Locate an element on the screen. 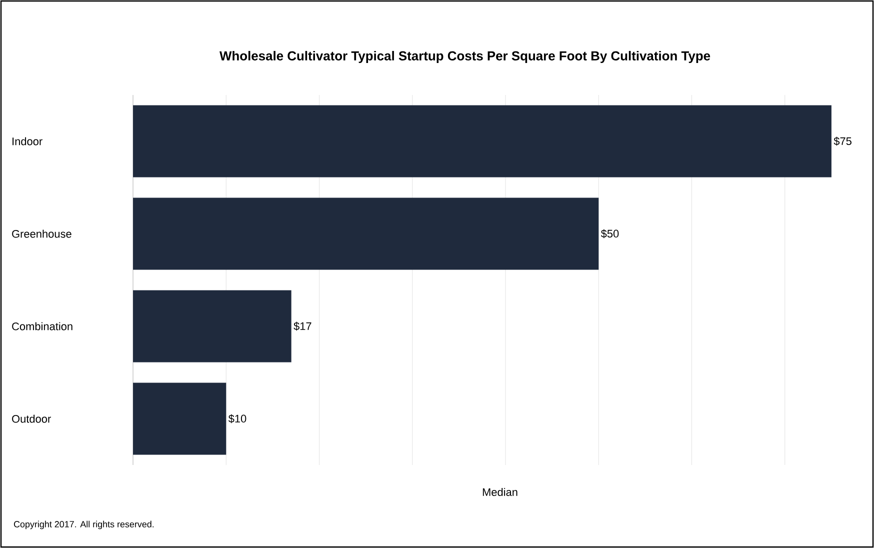 The image size is (874, 548). data-label: $17 is located at coordinates (303, 326).